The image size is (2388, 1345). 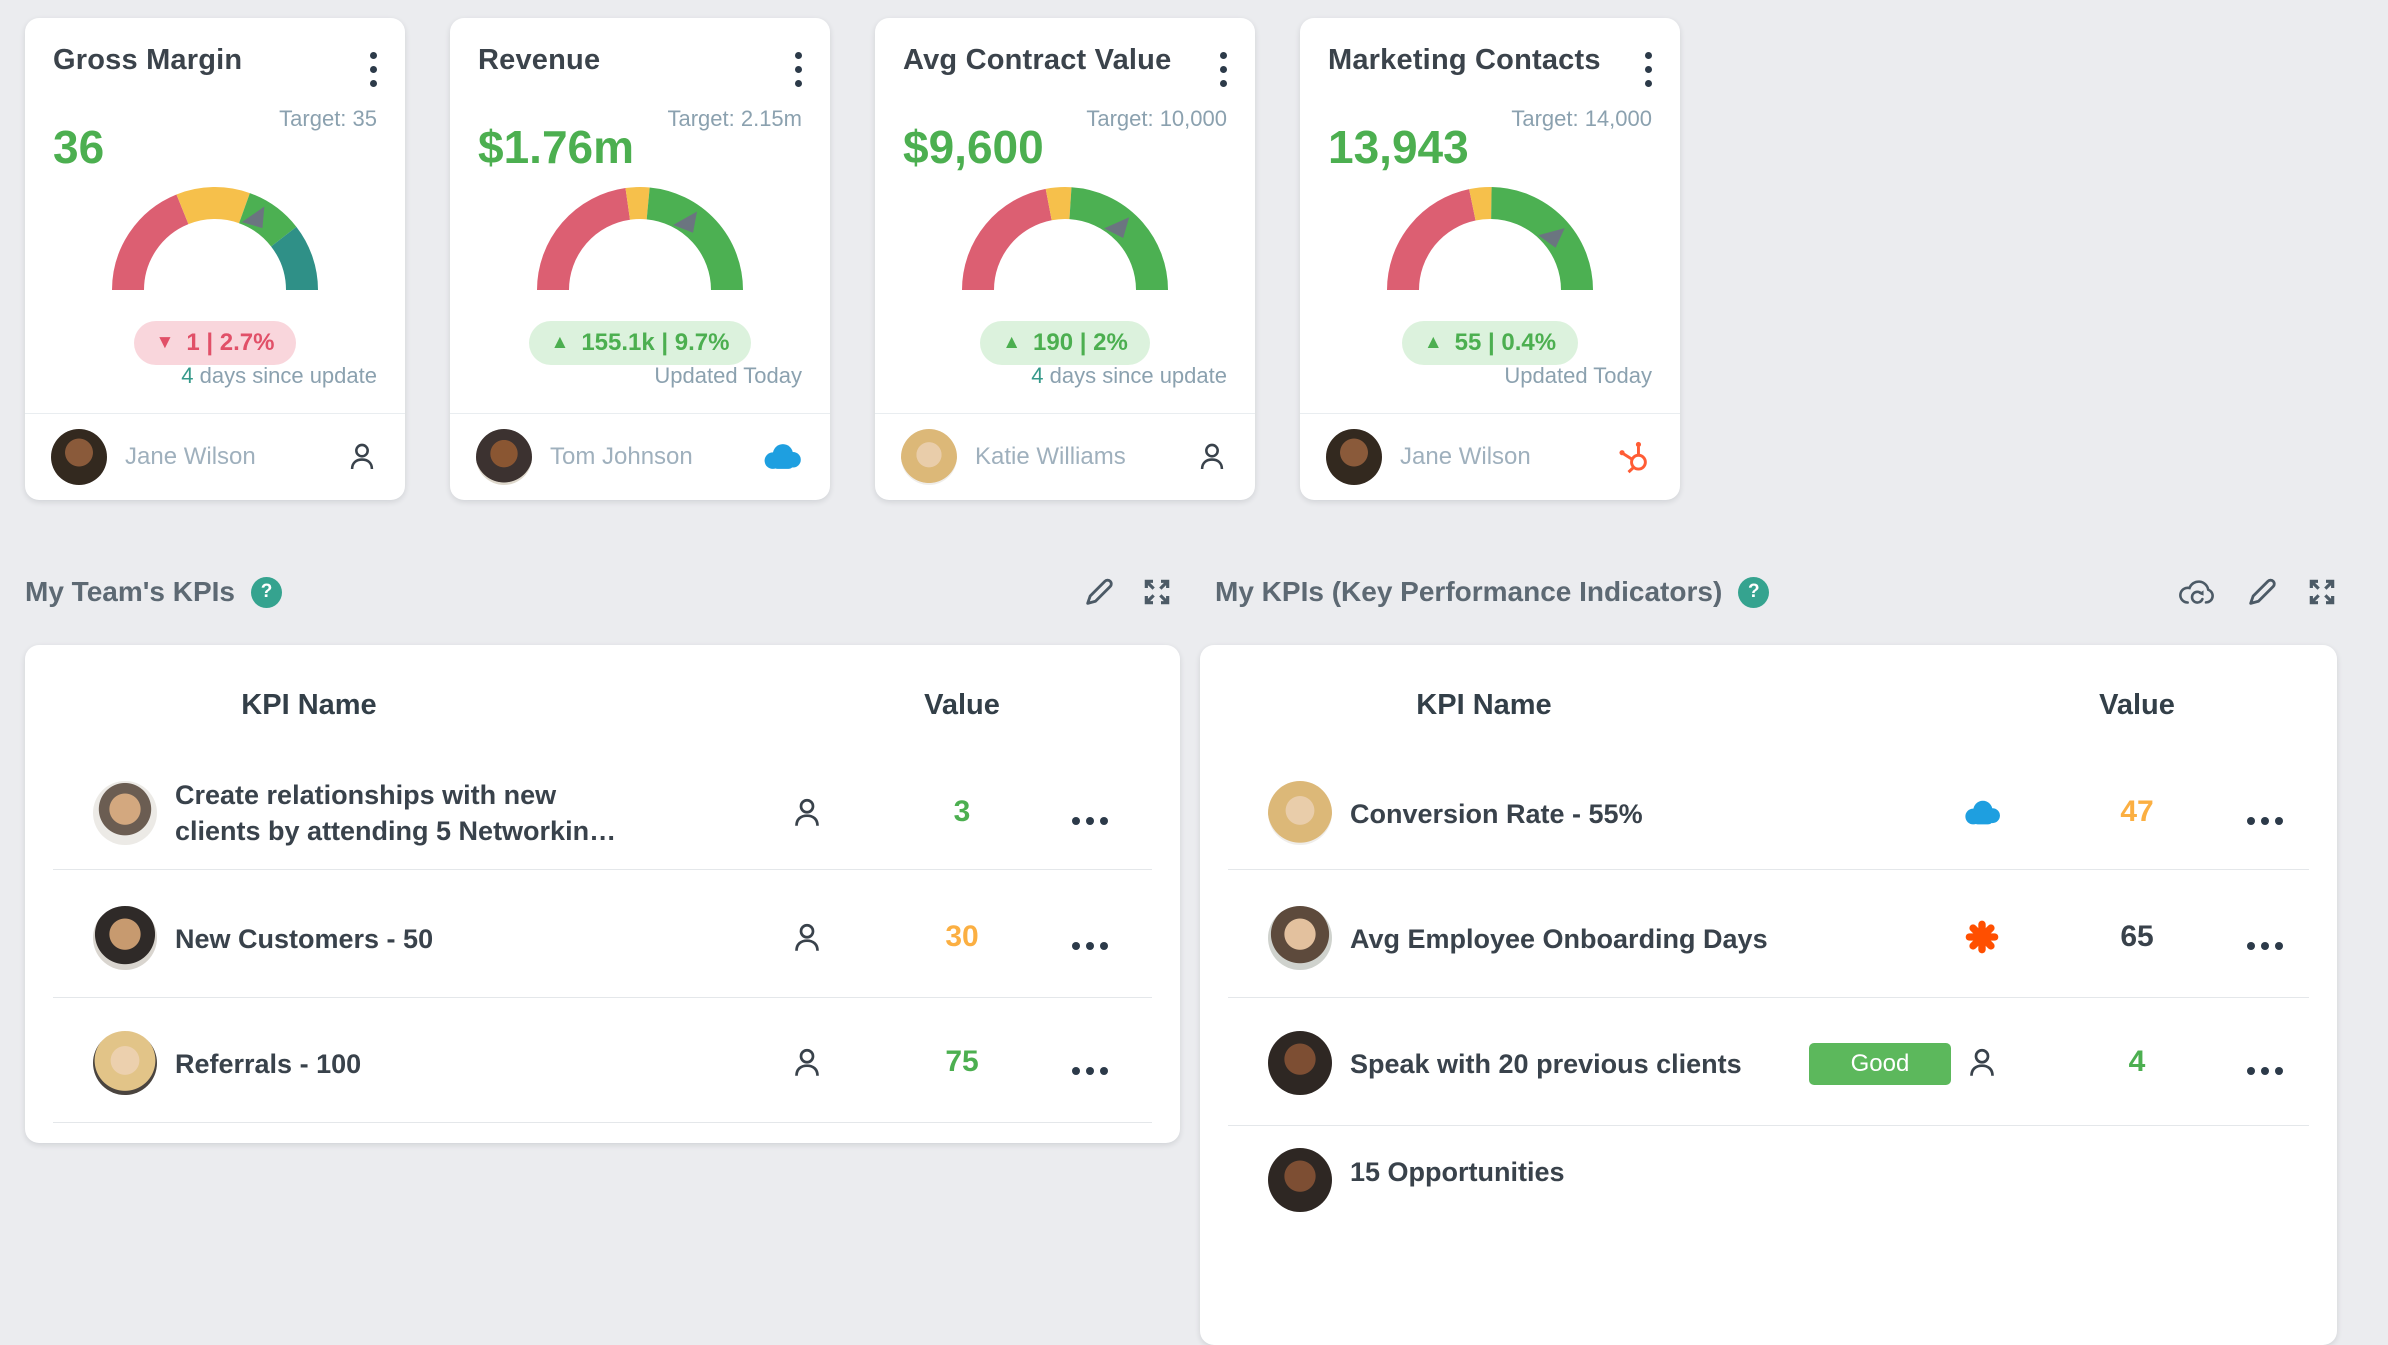 I want to click on card-footer: Tom Johnson, so click(x=640, y=456).